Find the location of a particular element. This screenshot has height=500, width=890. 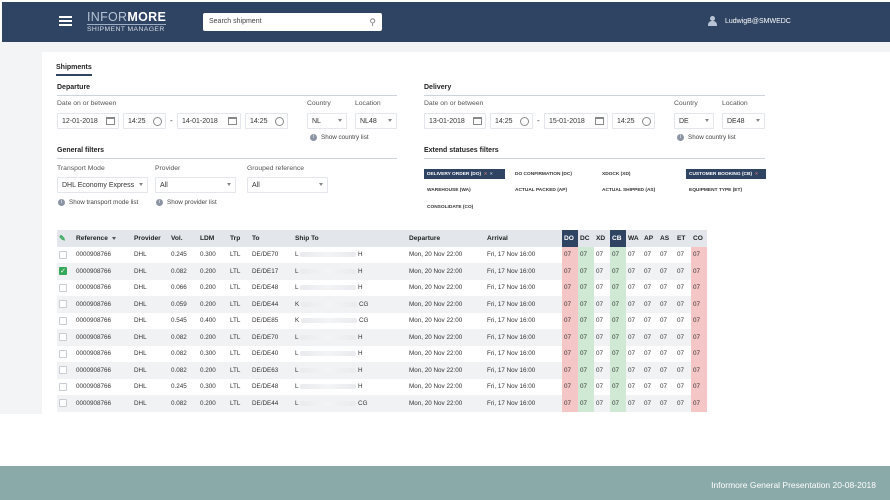

user-menu: LudwigB@SMWEDC is located at coordinates (749, 21).